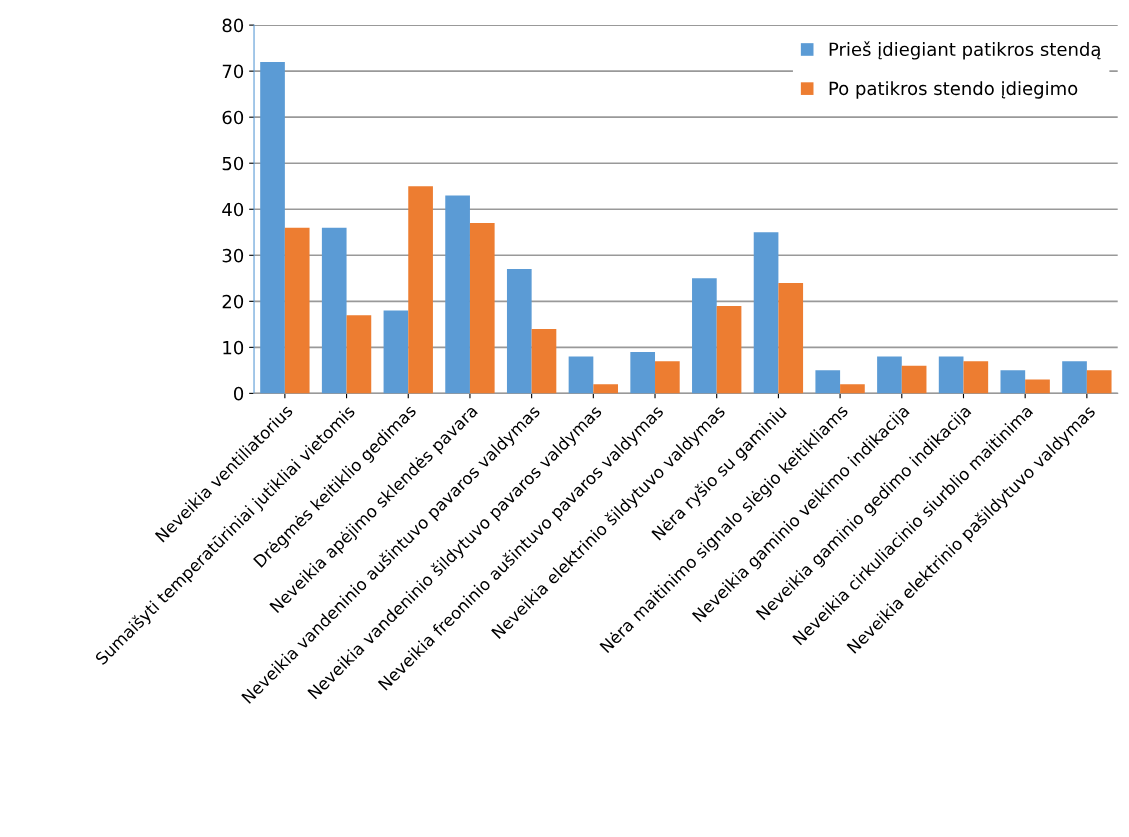  Describe the element at coordinates (233, 301) in the screenshot. I see `y-tick-label: 20` at that location.